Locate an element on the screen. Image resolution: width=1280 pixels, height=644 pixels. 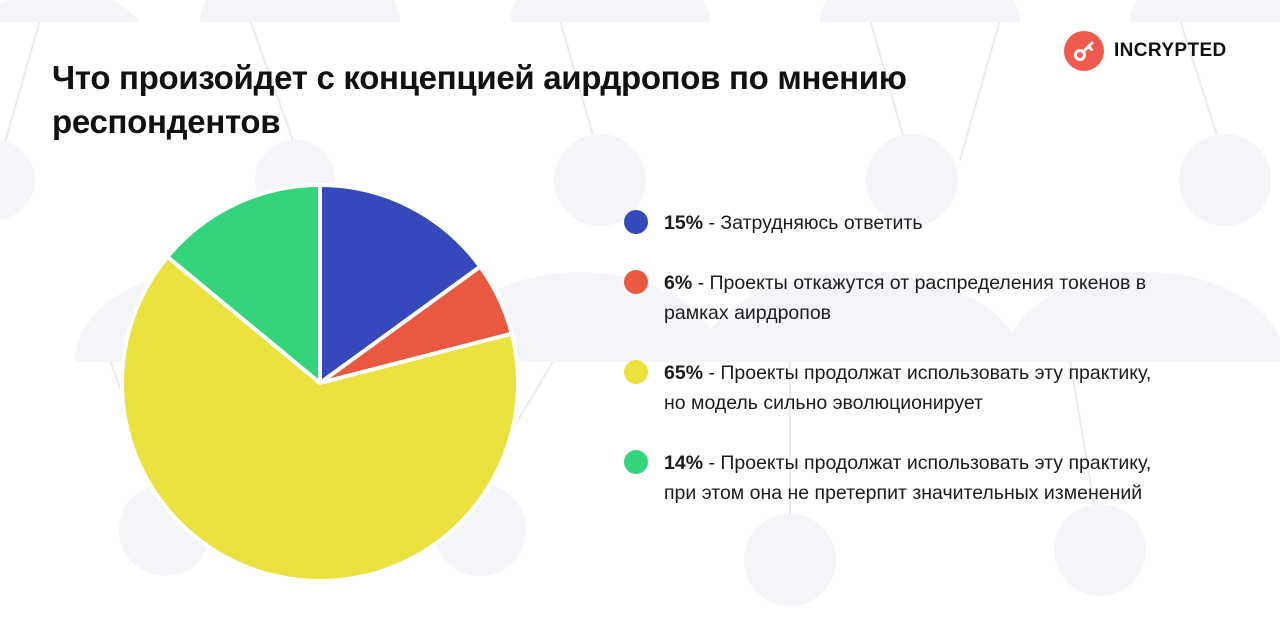
legend-item: 15% - Затрудняюсь ответить is located at coordinates (894, 223).